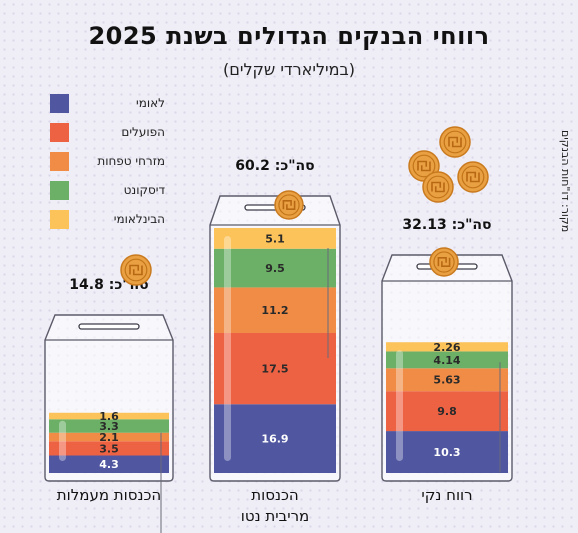  I want to click on bar-value-label: 4.3, so click(109, 464).